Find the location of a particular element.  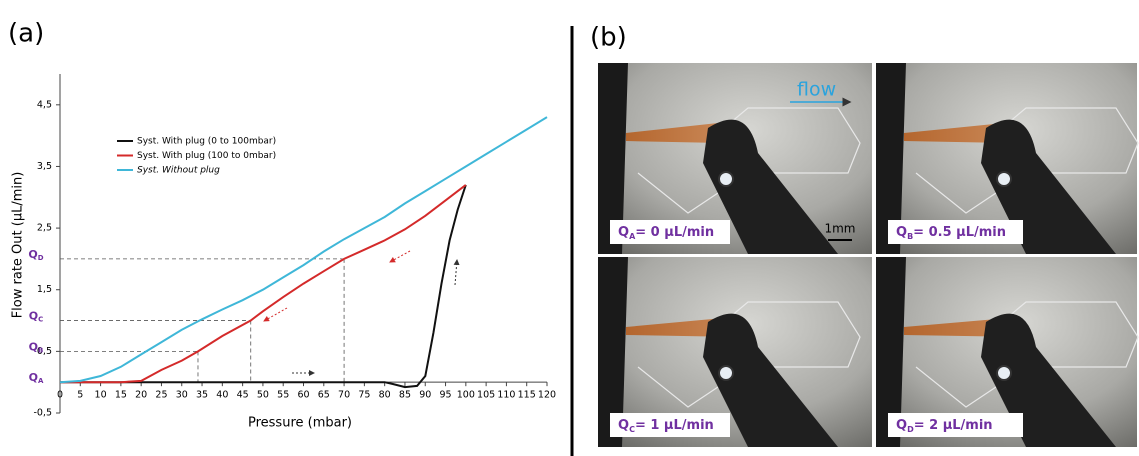

y-tick-label: 3,5 is located at coordinates (44, 166).